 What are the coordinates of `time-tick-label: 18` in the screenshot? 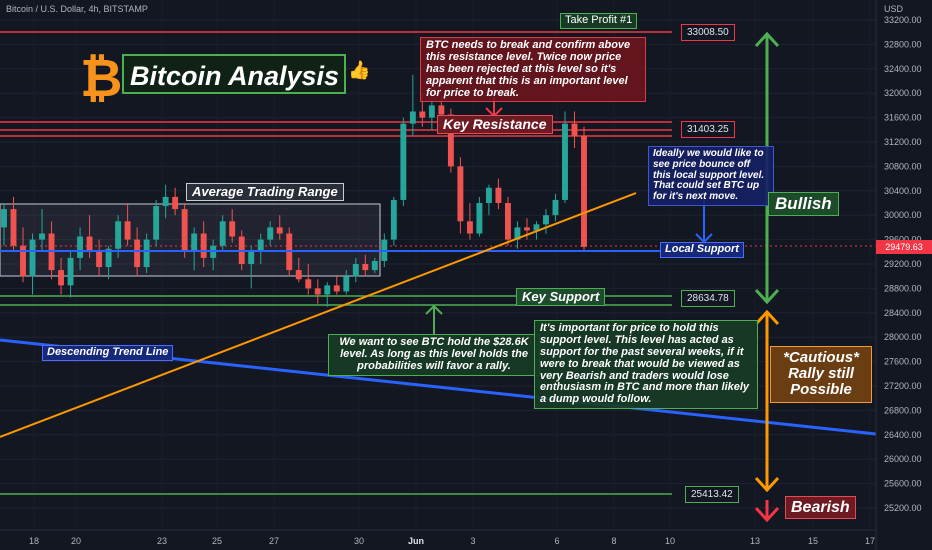 It's located at (34, 541).